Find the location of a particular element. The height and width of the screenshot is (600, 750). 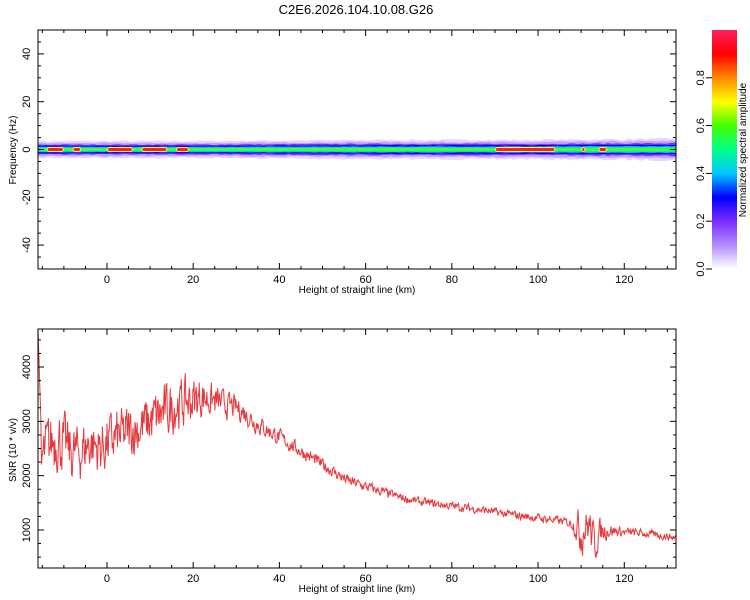

colorbar-ticks: 0.0 0.2 0.4 0.6 0.8 is located at coordinates (703, 173).